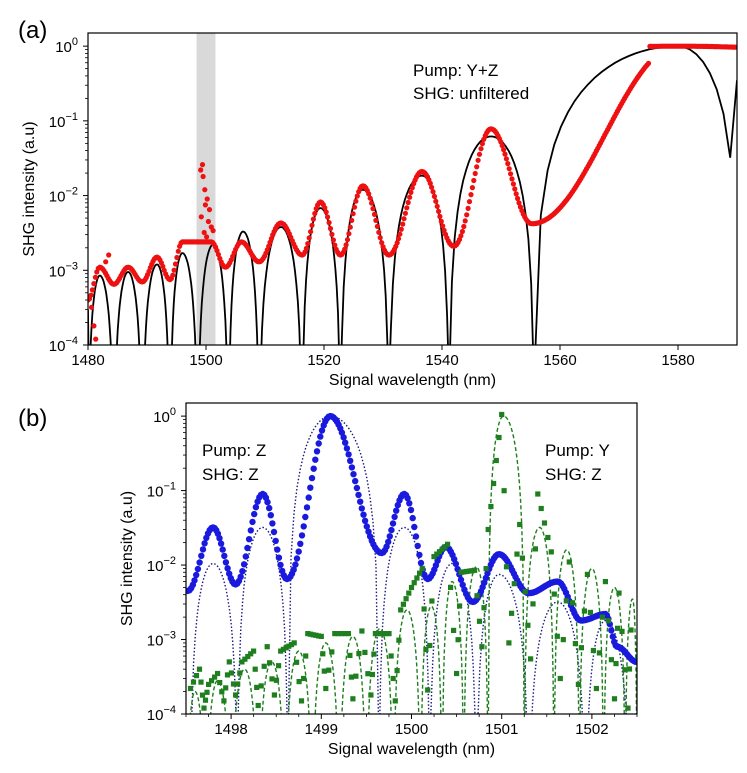 Image resolution: width=747 pixels, height=773 pixels. Describe the element at coordinates (87, 360) in the screenshot. I see `x-tick-label: 1480` at that location.